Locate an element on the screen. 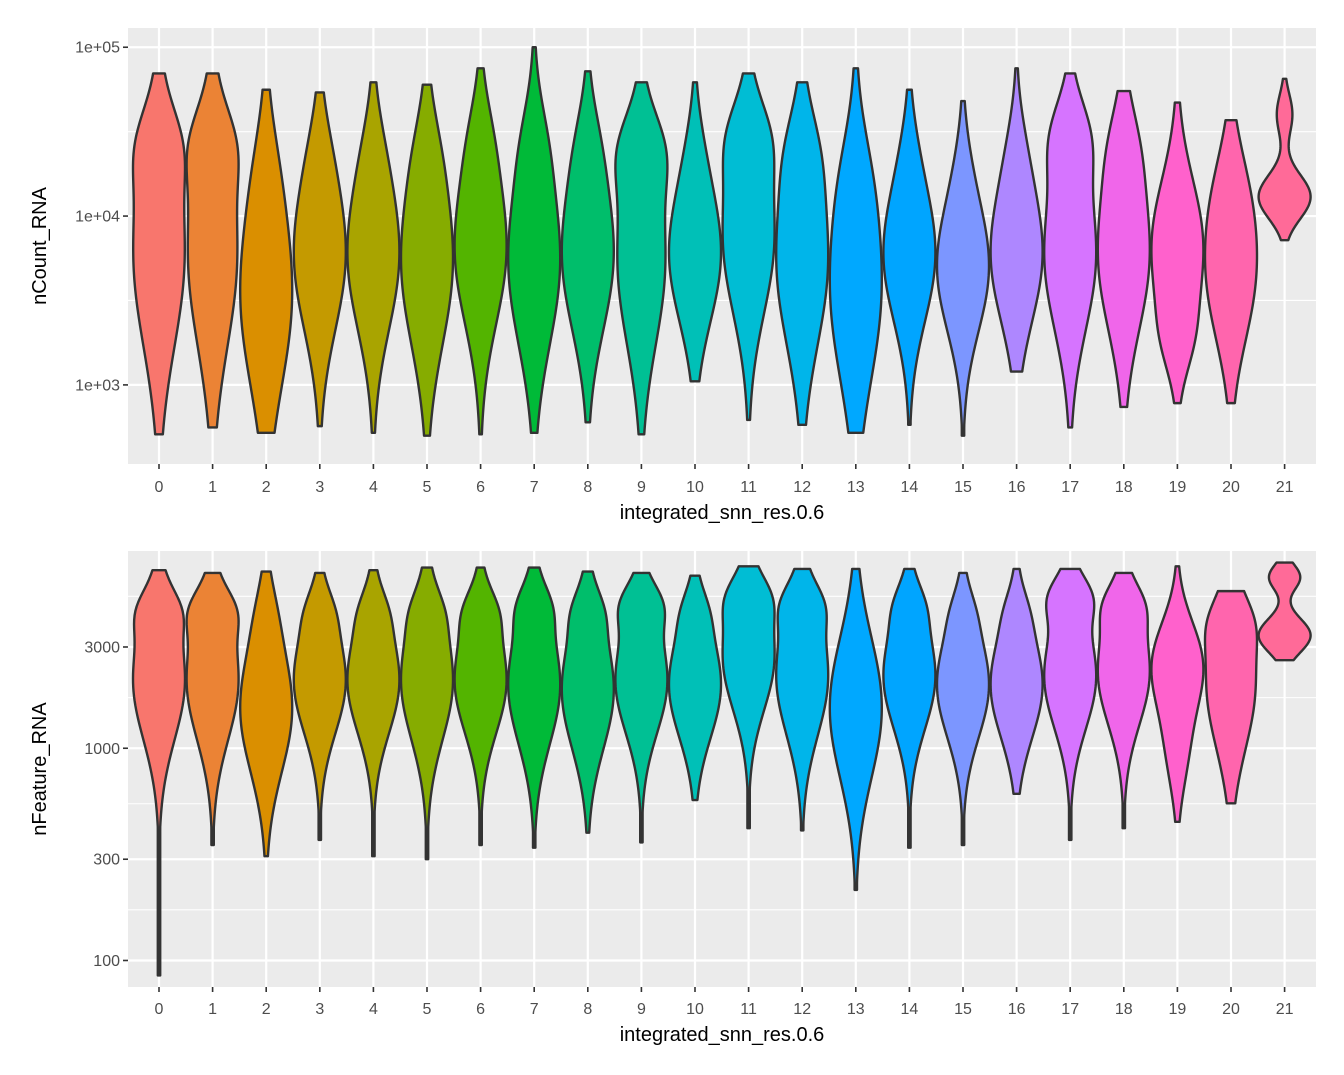 The width and height of the screenshot is (1344, 1075). ncount-y-axis: 1e+03 1e+04 1e+05 is located at coordinates (101, 217).